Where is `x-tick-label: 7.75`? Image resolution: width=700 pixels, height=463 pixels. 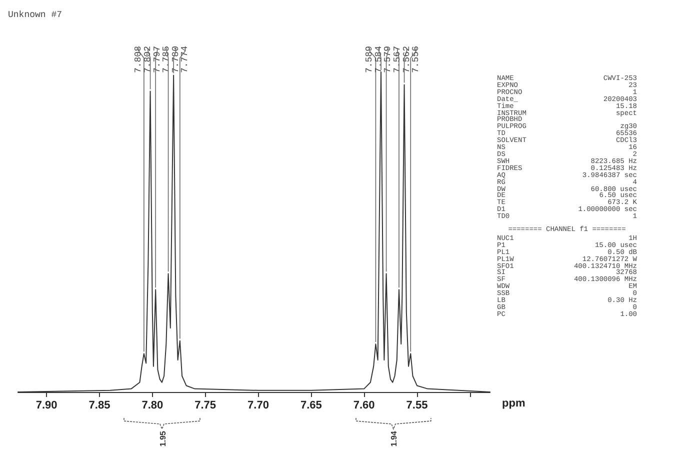
x-tick-label: 7.75 is located at coordinates (205, 406).